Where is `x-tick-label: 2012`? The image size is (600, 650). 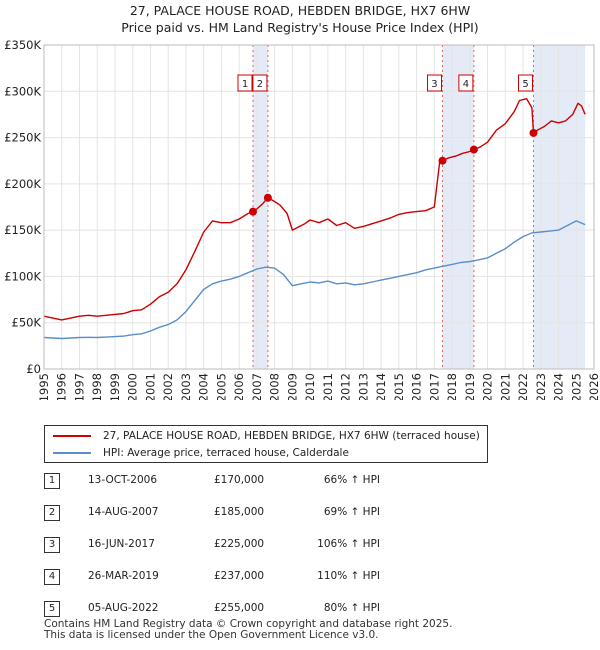
x-tick-label: 2012 is located at coordinates (346, 386).